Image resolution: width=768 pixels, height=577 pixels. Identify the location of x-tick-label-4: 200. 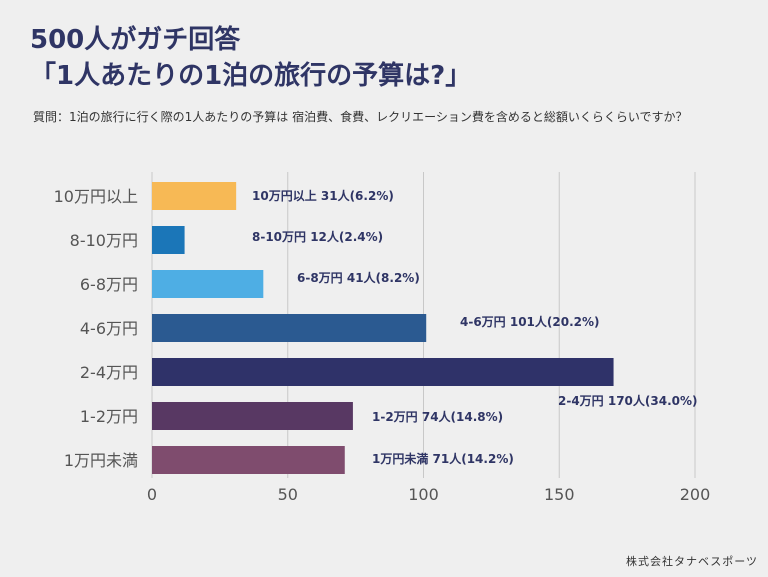
(695, 494).